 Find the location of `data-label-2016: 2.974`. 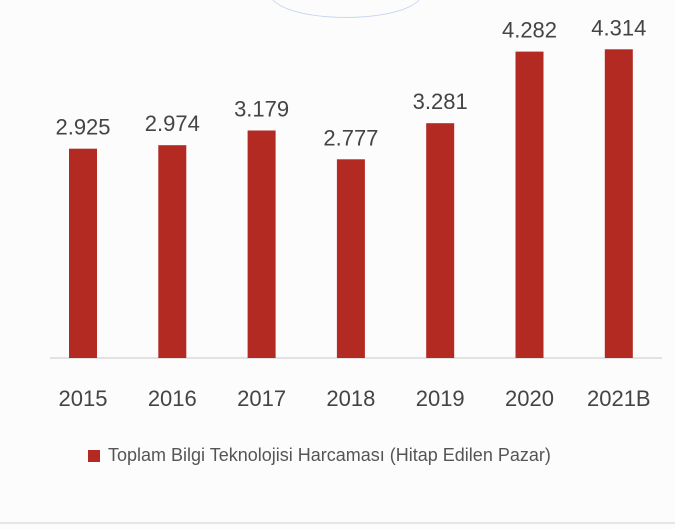

data-label-2016: 2.974 is located at coordinates (172, 123).